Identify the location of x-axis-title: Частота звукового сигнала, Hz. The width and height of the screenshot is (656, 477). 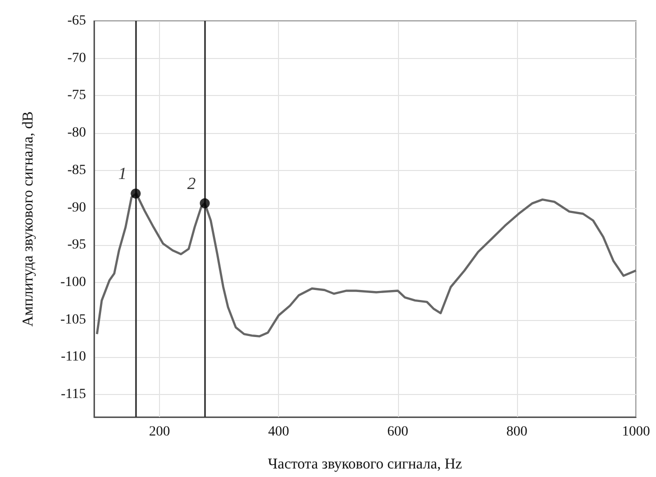
(365, 464).